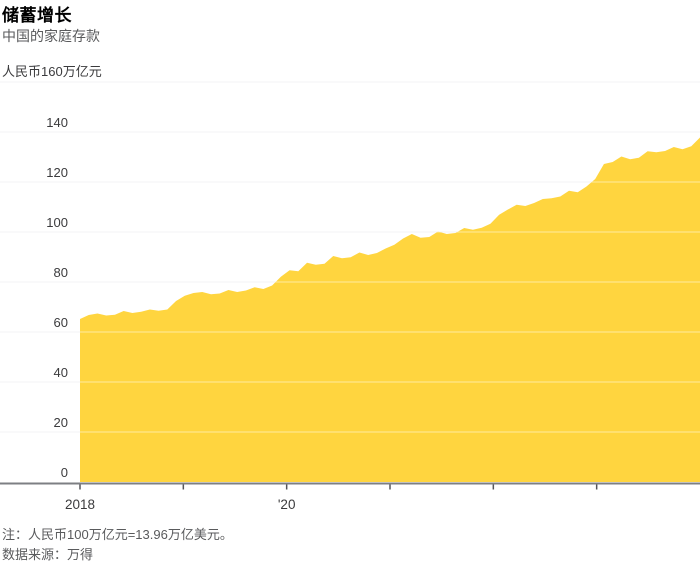 The height and width of the screenshot is (565, 700). I want to click on x-tick-label: '20, so click(287, 504).